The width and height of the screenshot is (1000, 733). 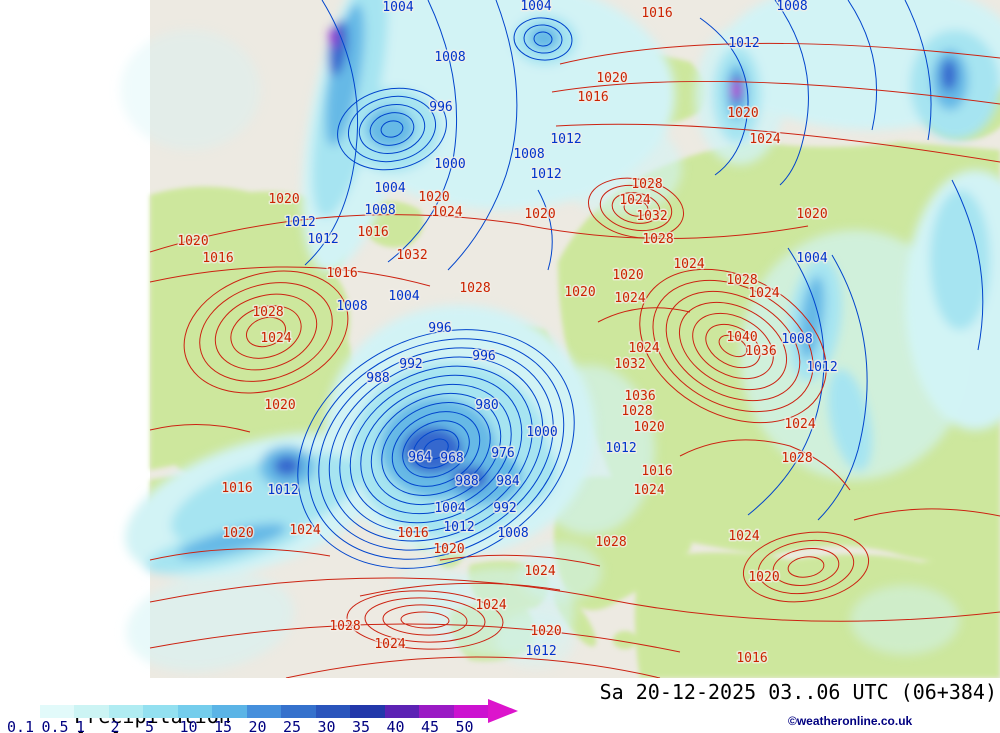 I want to click on svg-text: 988, so click(x=377, y=378).